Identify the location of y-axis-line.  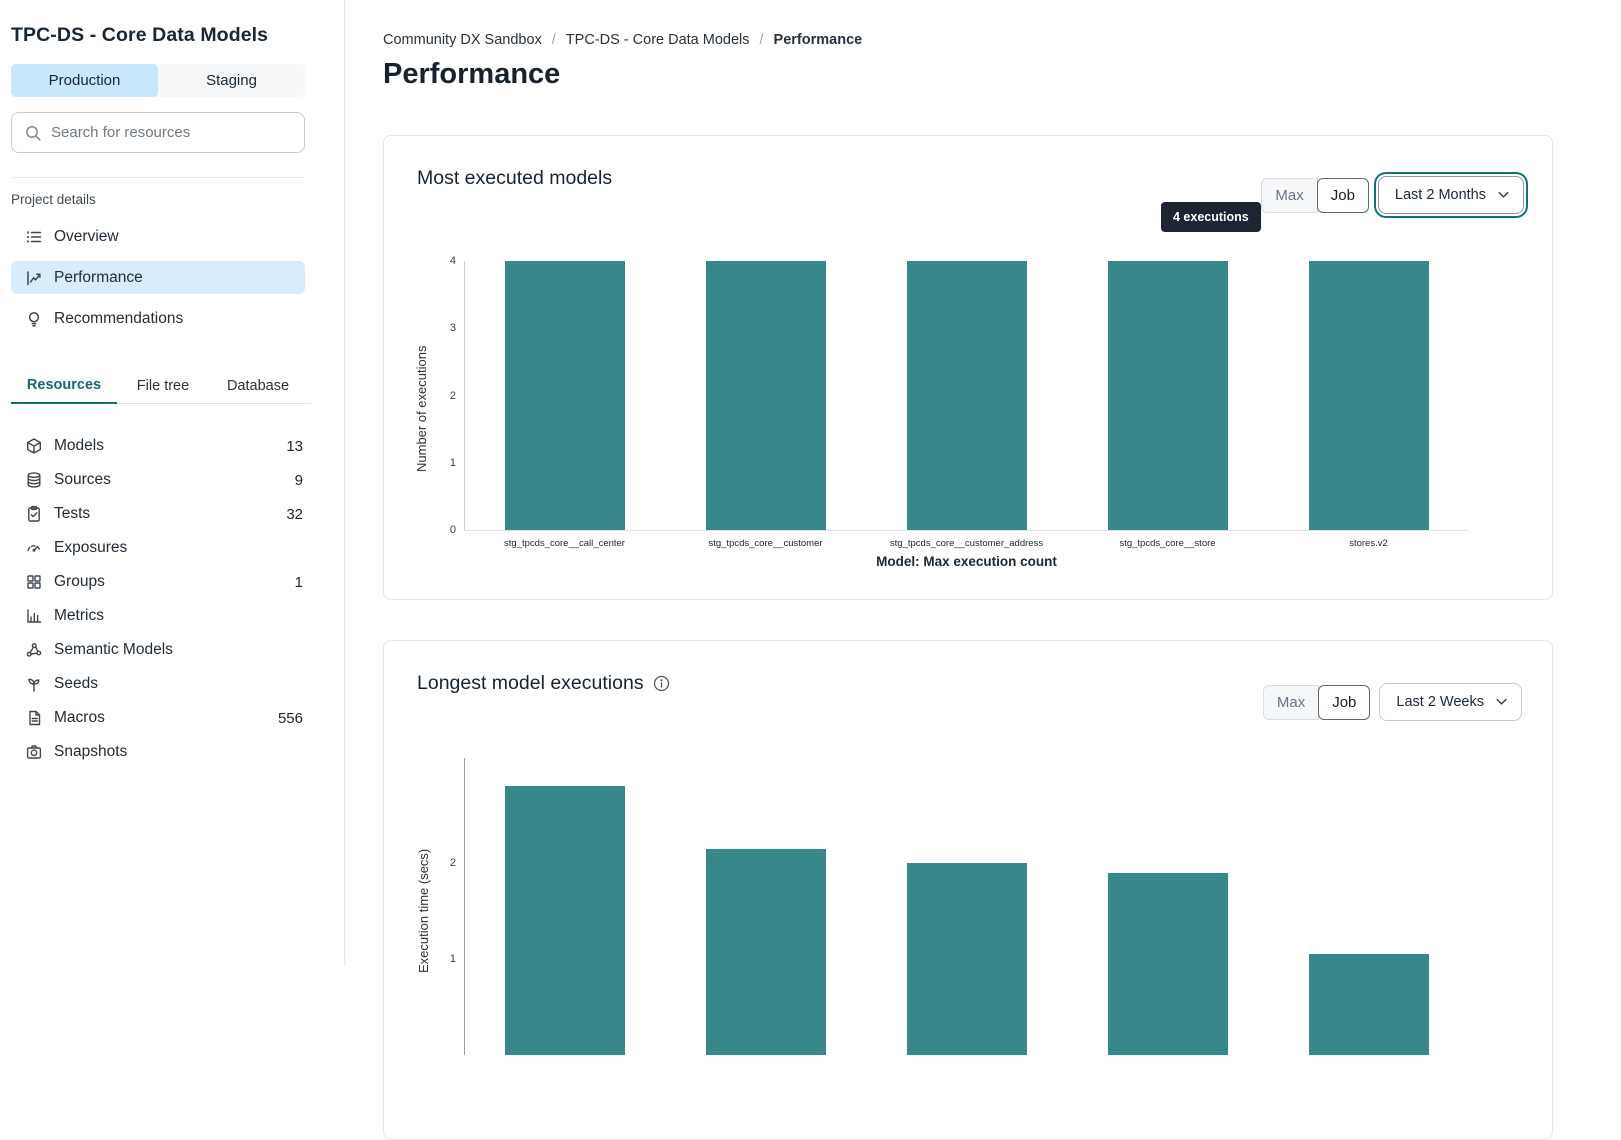
(464, 906).